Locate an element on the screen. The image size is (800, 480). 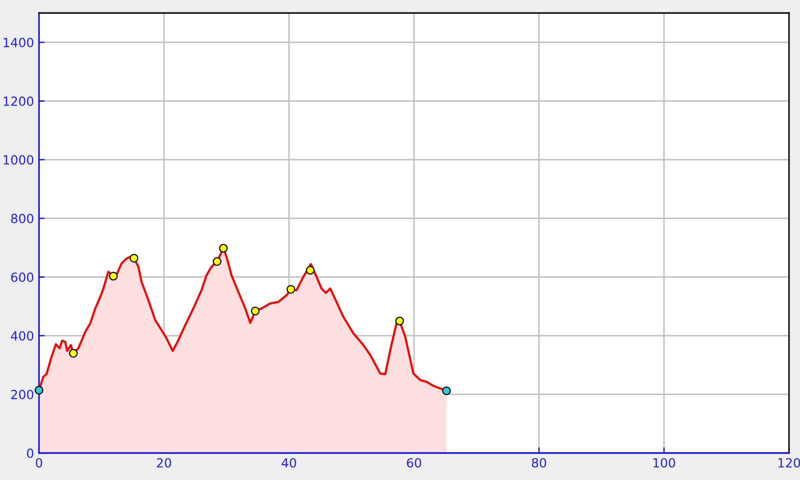
x-tick-label: 40 is located at coordinates (289, 463).